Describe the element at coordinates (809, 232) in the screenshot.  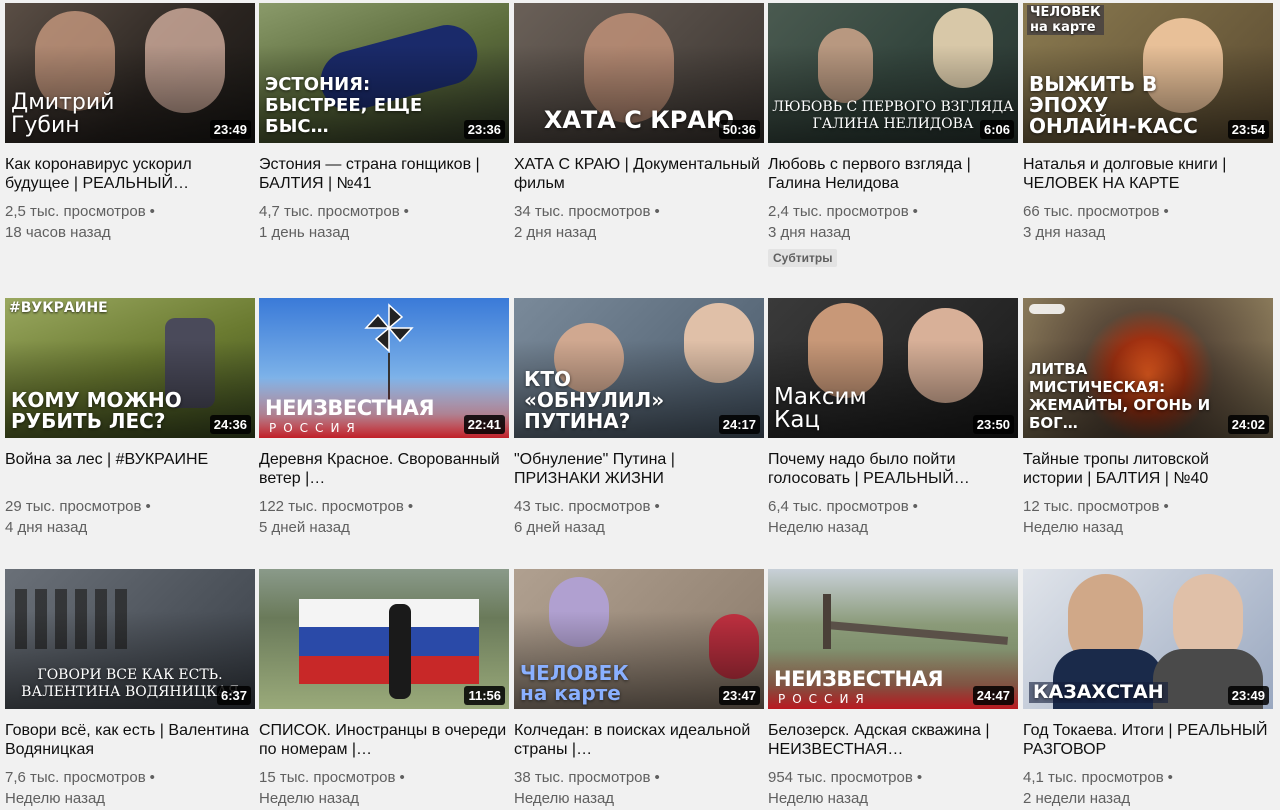
I see `upload-age: 3 дня назад` at that location.